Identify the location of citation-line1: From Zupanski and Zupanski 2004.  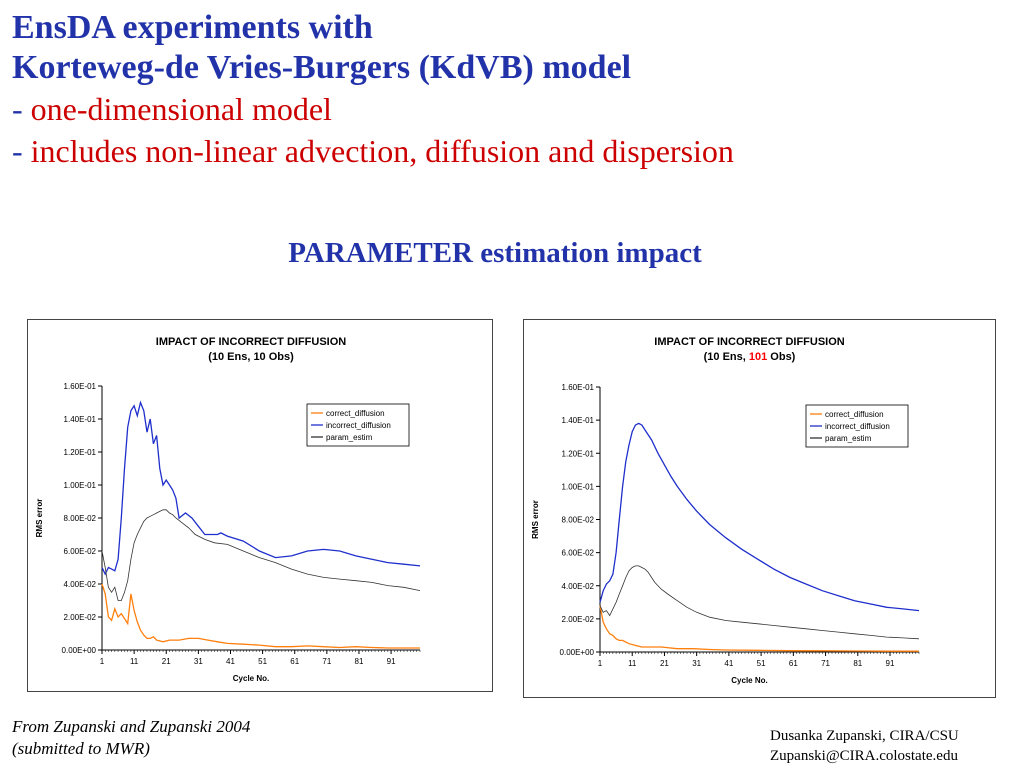
(131, 726).